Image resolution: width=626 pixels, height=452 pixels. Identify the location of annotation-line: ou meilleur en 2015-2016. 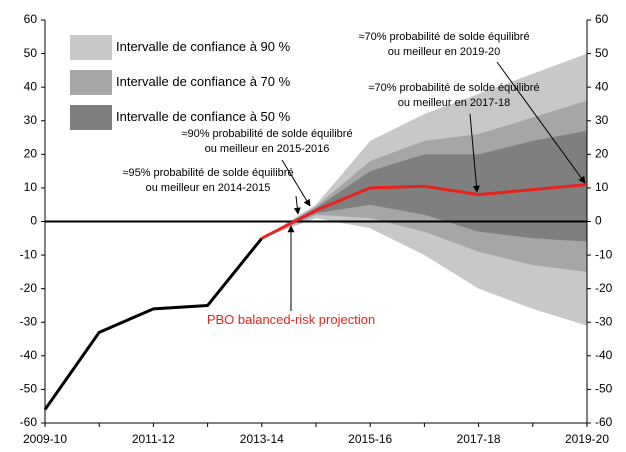
(267, 149).